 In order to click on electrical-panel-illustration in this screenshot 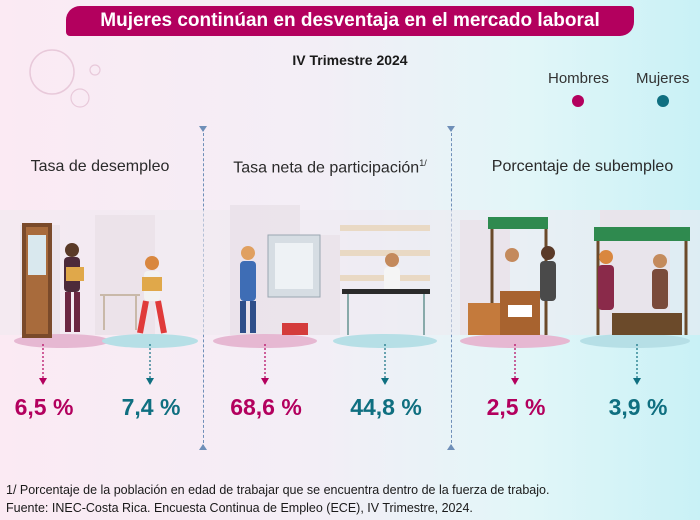, I will do `click(294, 266)`.